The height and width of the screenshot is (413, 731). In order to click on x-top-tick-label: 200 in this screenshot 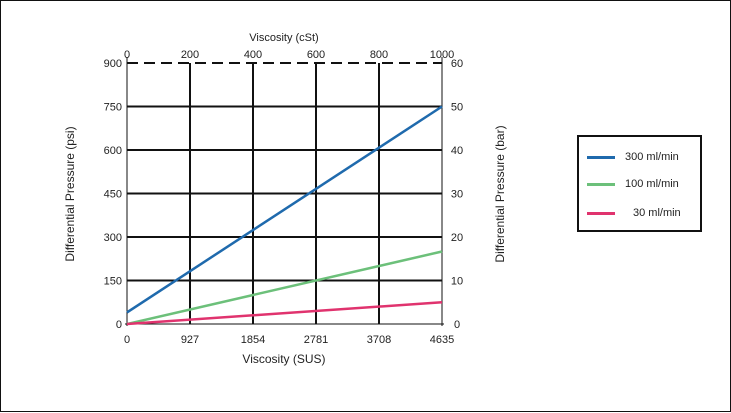, I will do `click(190, 55)`.